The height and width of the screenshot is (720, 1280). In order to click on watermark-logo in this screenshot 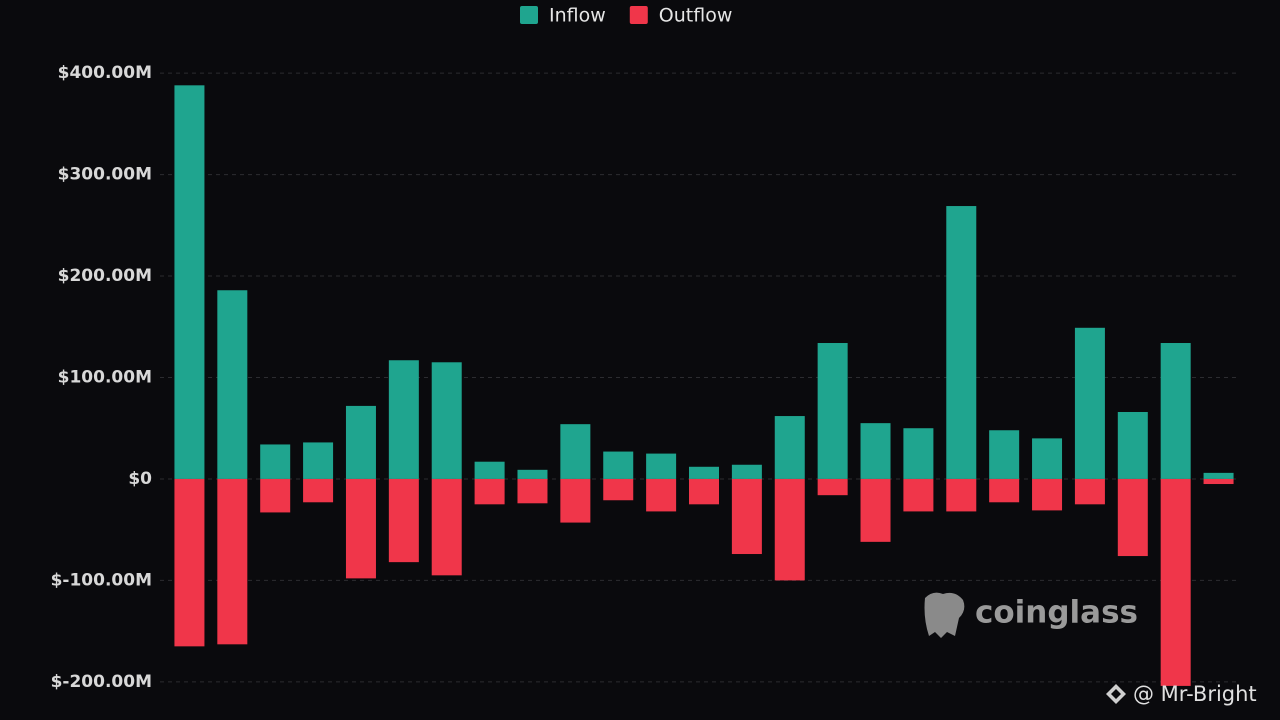, I will do `click(944, 615)`.